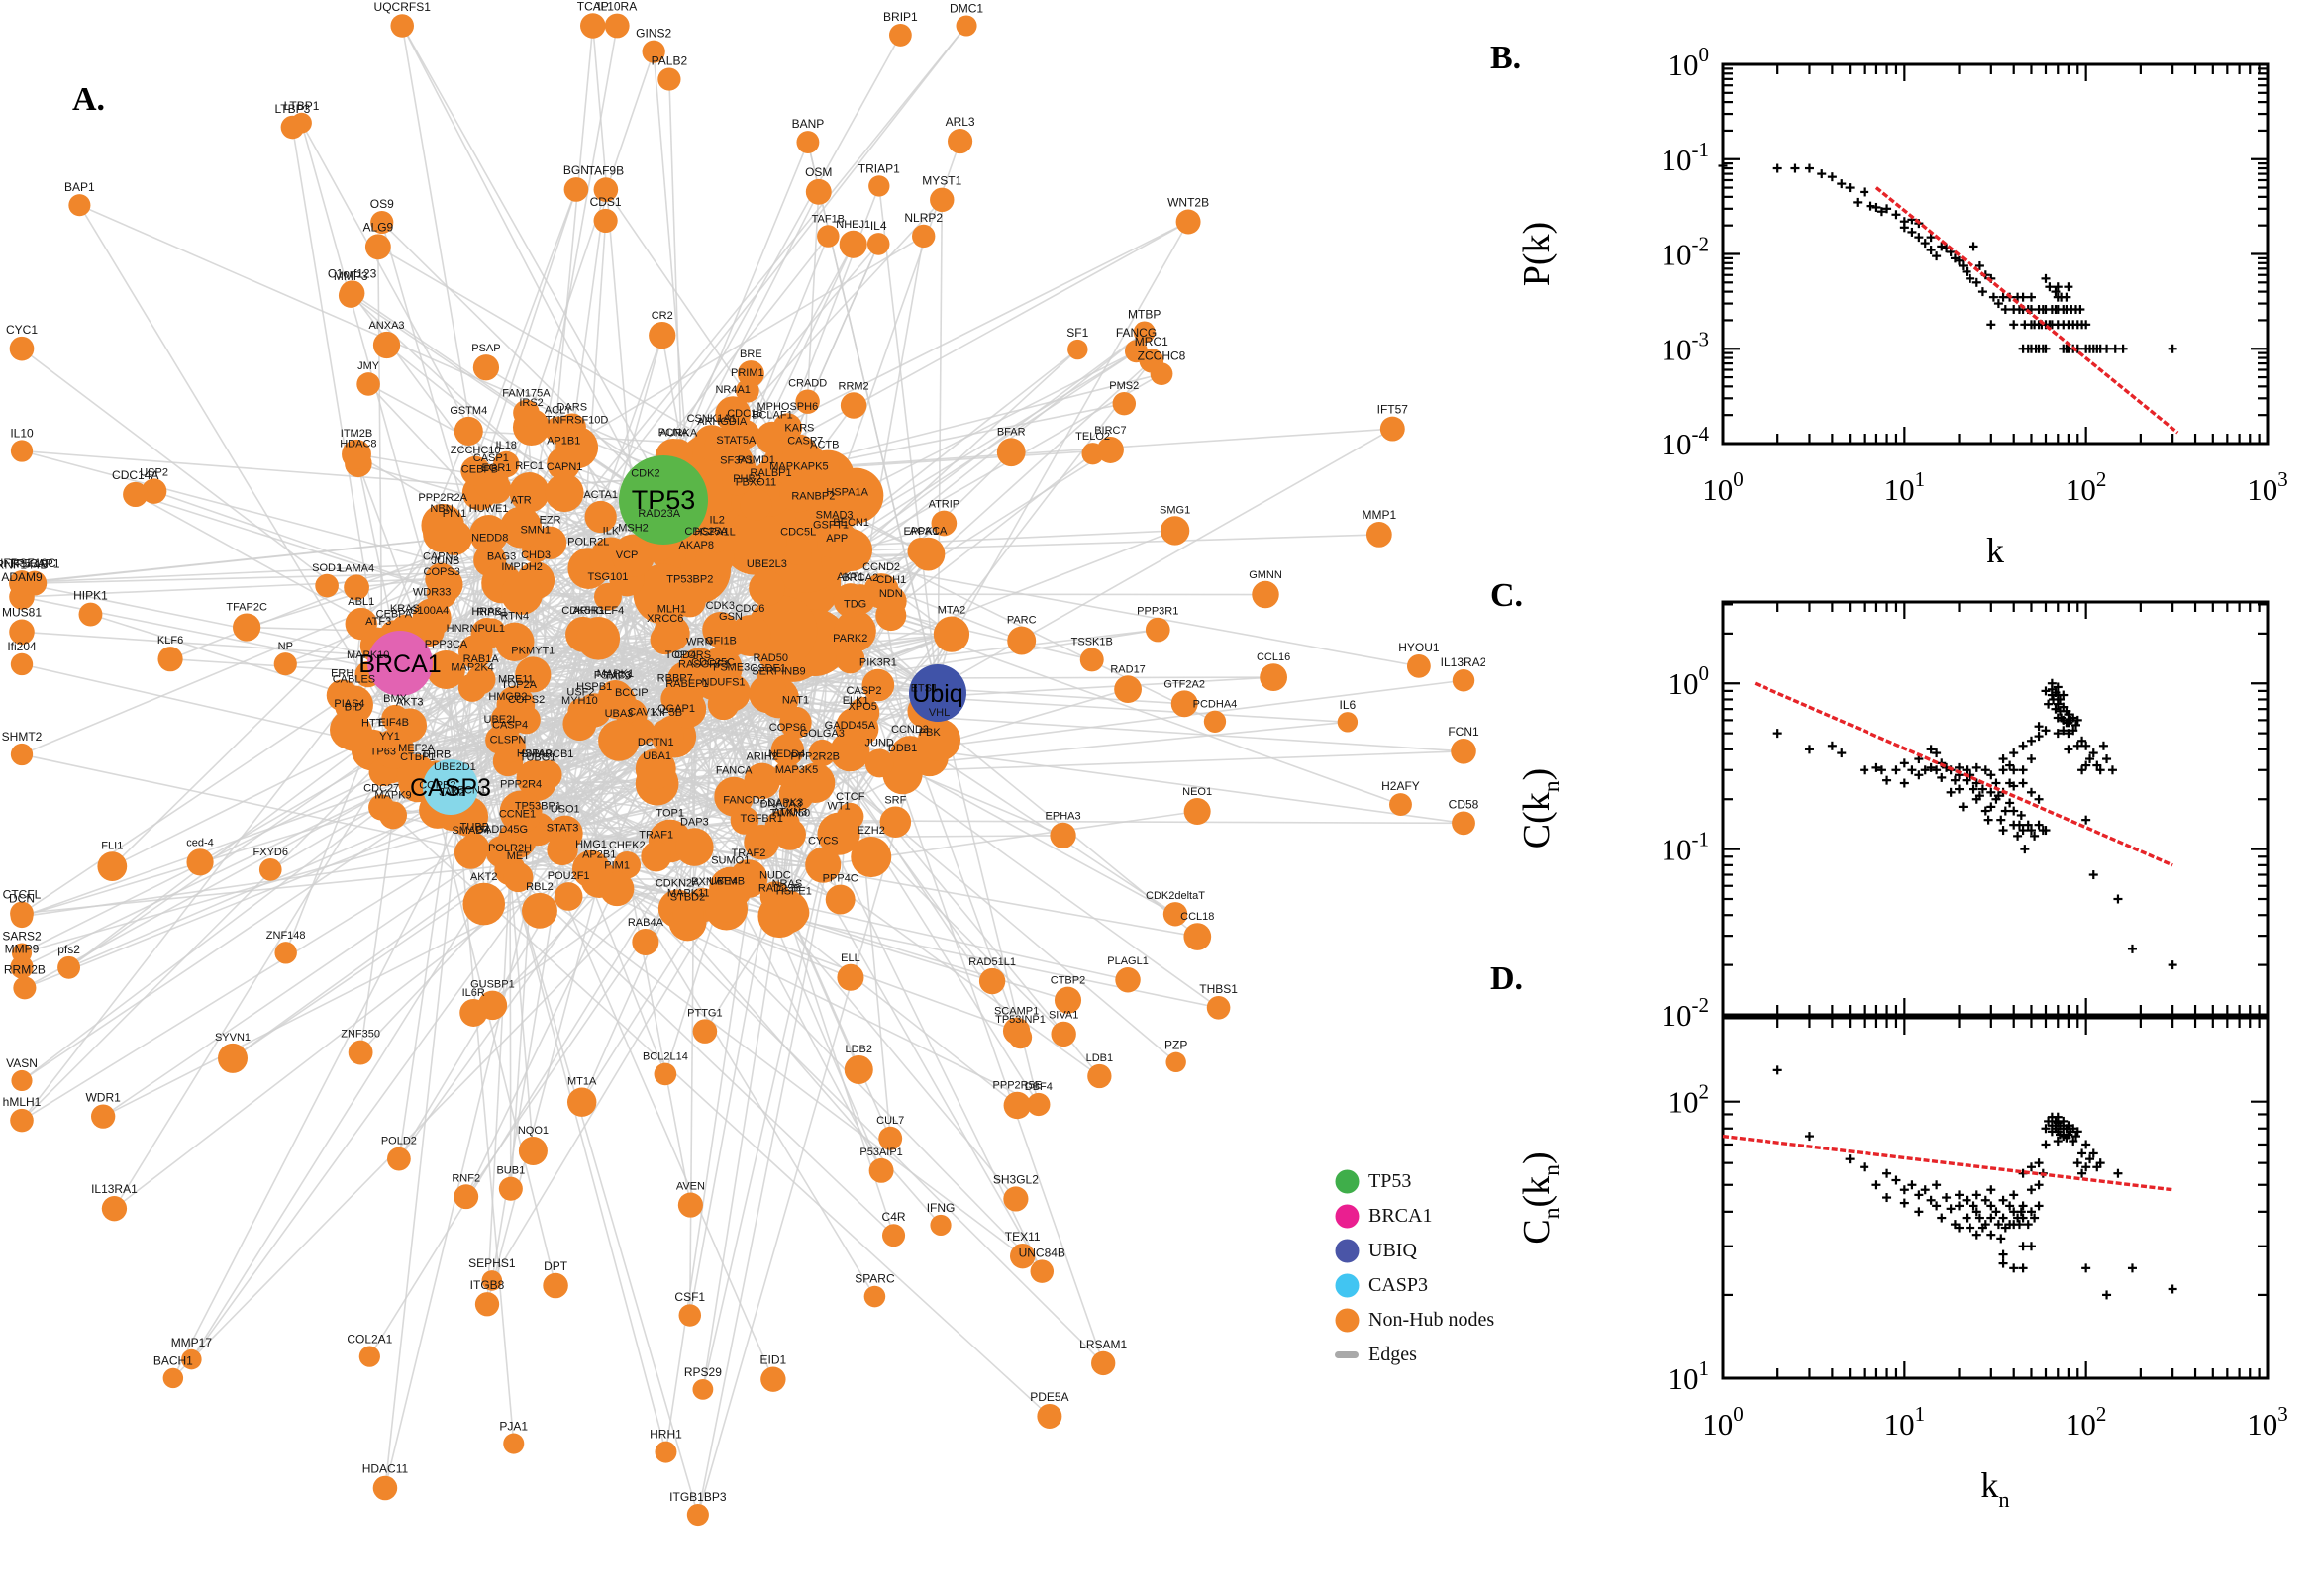  Describe the element at coordinates (1042, 1252) in the screenshot. I see `svg-text: UNC84B` at that location.